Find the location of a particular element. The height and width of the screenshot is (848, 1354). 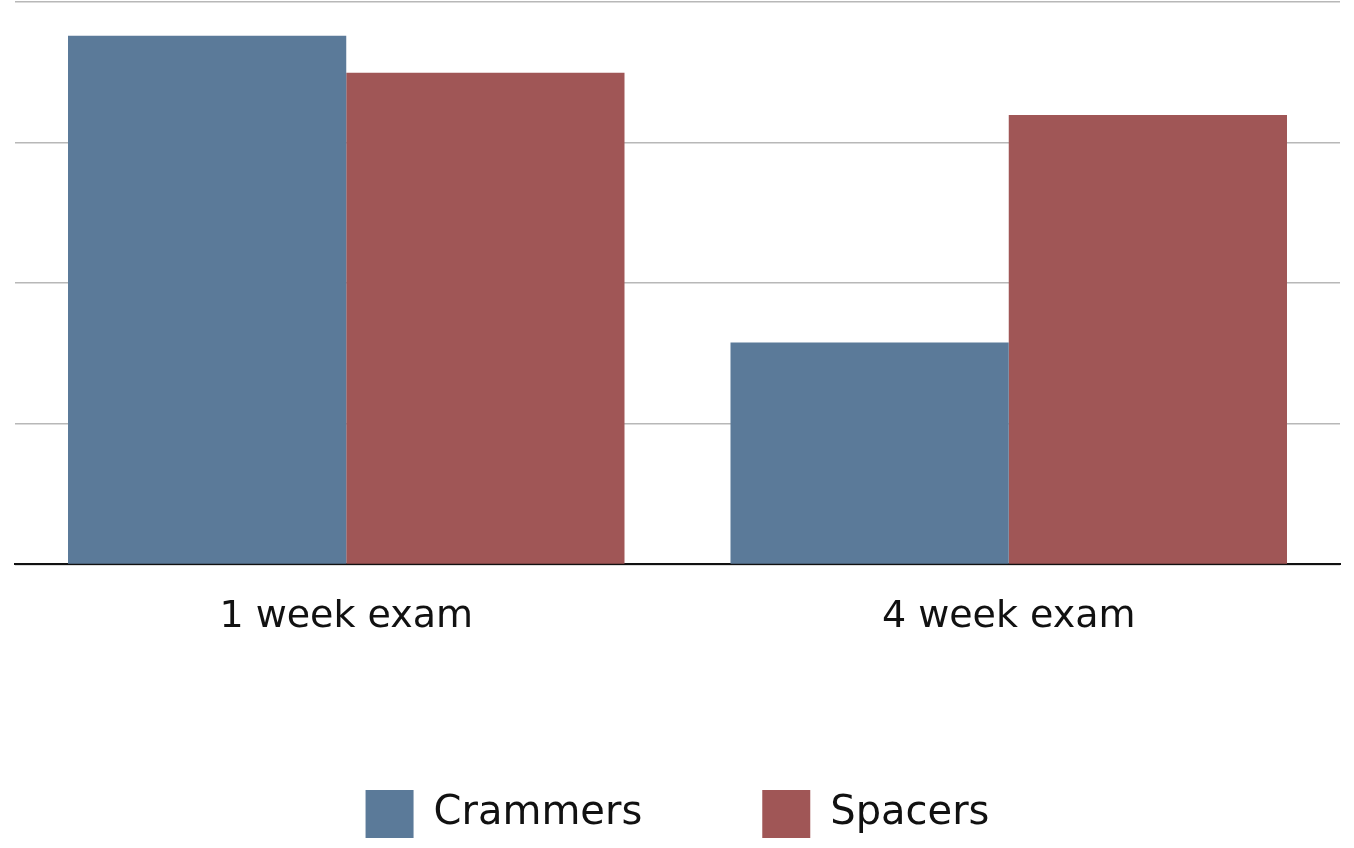

legend-label: Spacers is located at coordinates (910, 810).